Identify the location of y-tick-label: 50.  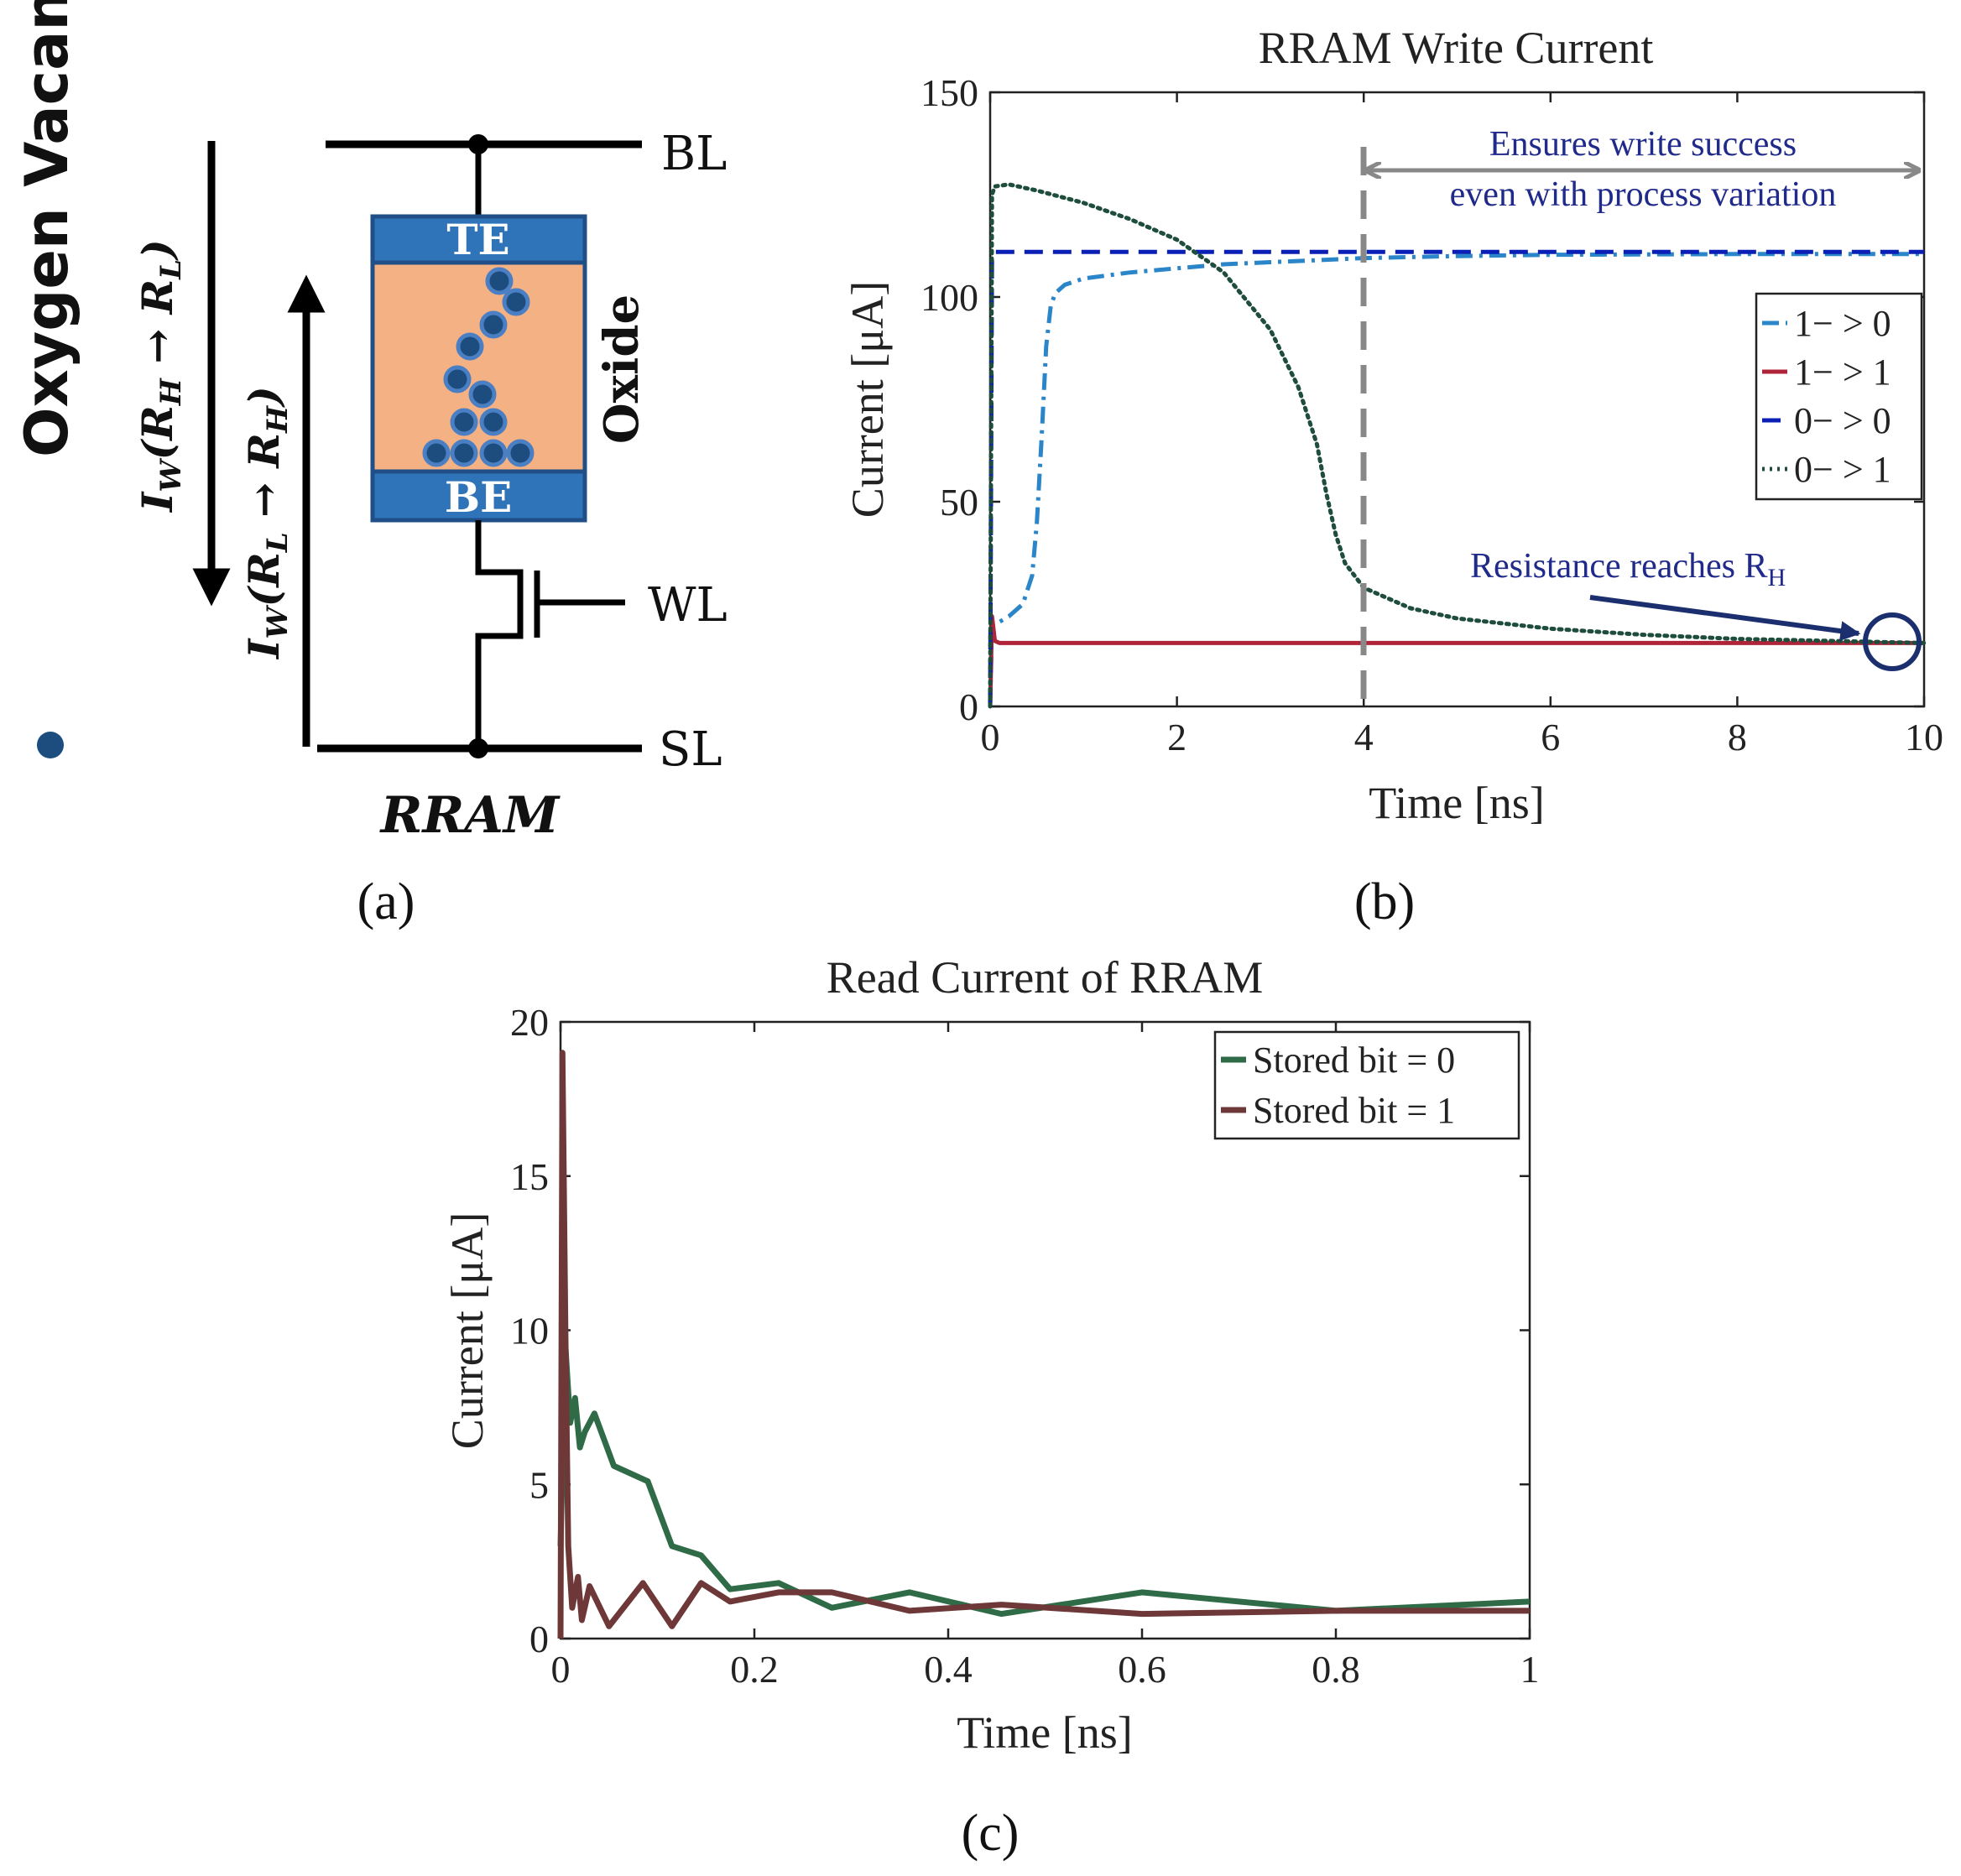
(959, 502).